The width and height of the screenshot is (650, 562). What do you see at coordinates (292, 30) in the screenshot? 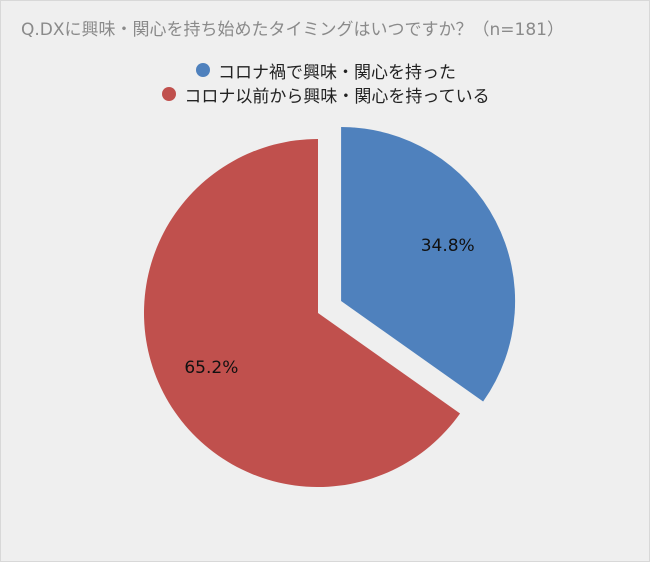
I see `chart-title: Q.DXに興味・関心を持ち始めたタイミングはいつですか？（n=181）` at bounding box center [292, 30].